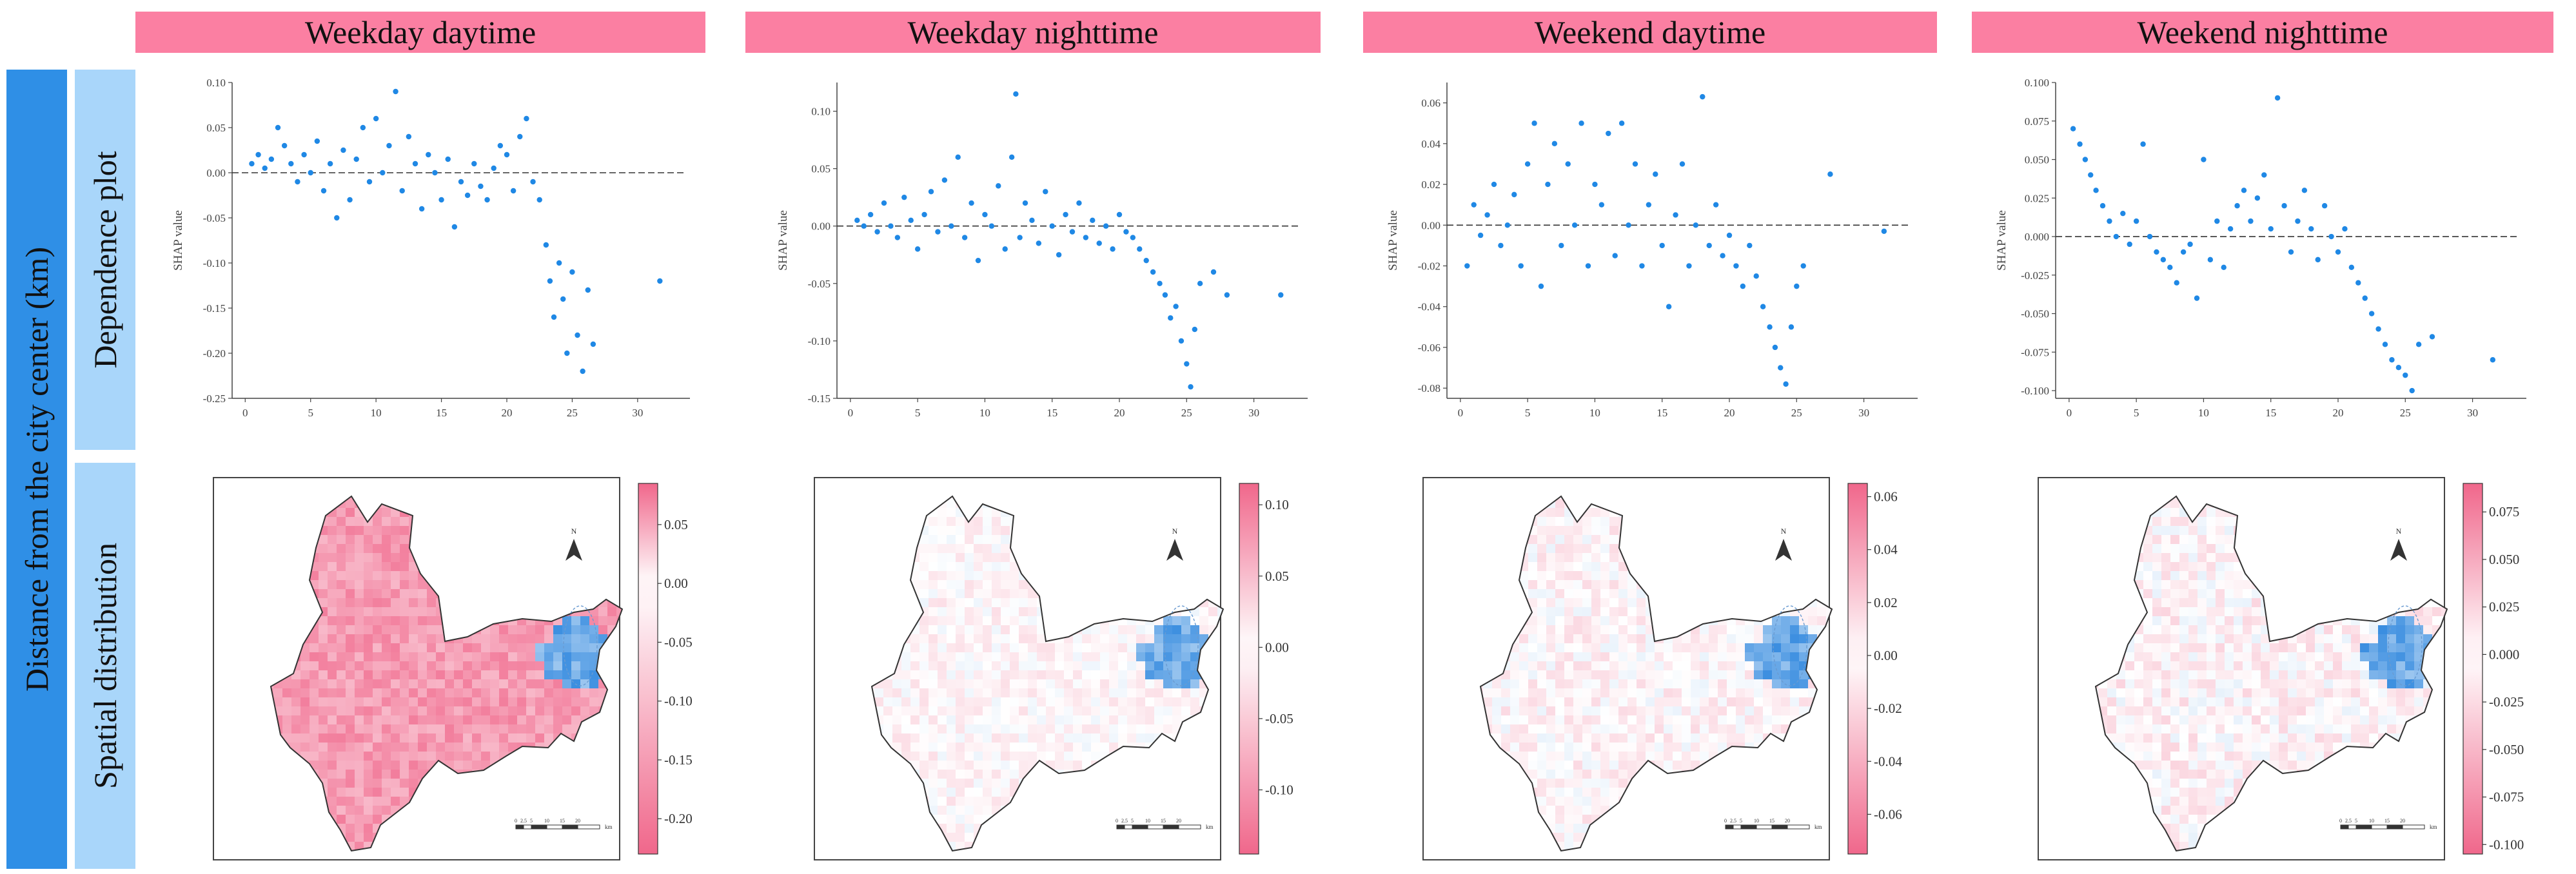 This screenshot has height=874, width=2576. Describe the element at coordinates (676, 583) in the screenshot. I see `colorbar-tick-label: 0.00` at that location.